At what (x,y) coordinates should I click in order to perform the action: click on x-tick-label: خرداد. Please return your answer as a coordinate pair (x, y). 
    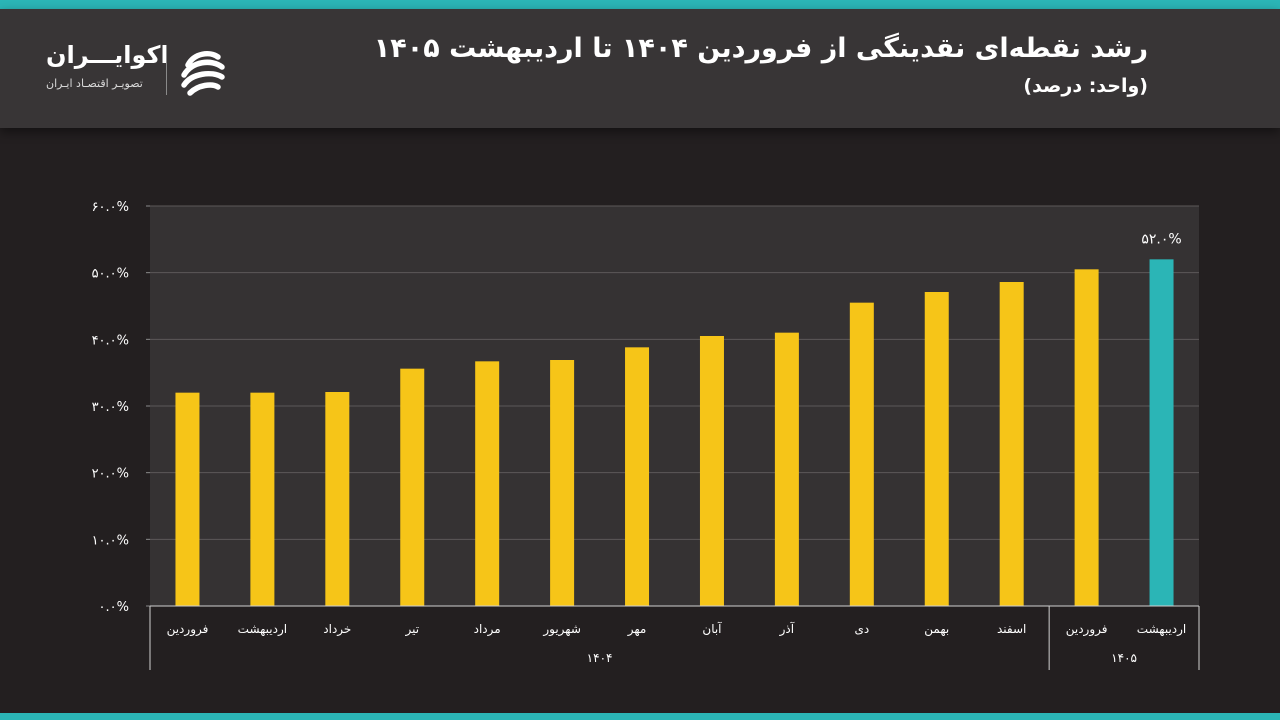
    Looking at the image, I should click on (337, 629).